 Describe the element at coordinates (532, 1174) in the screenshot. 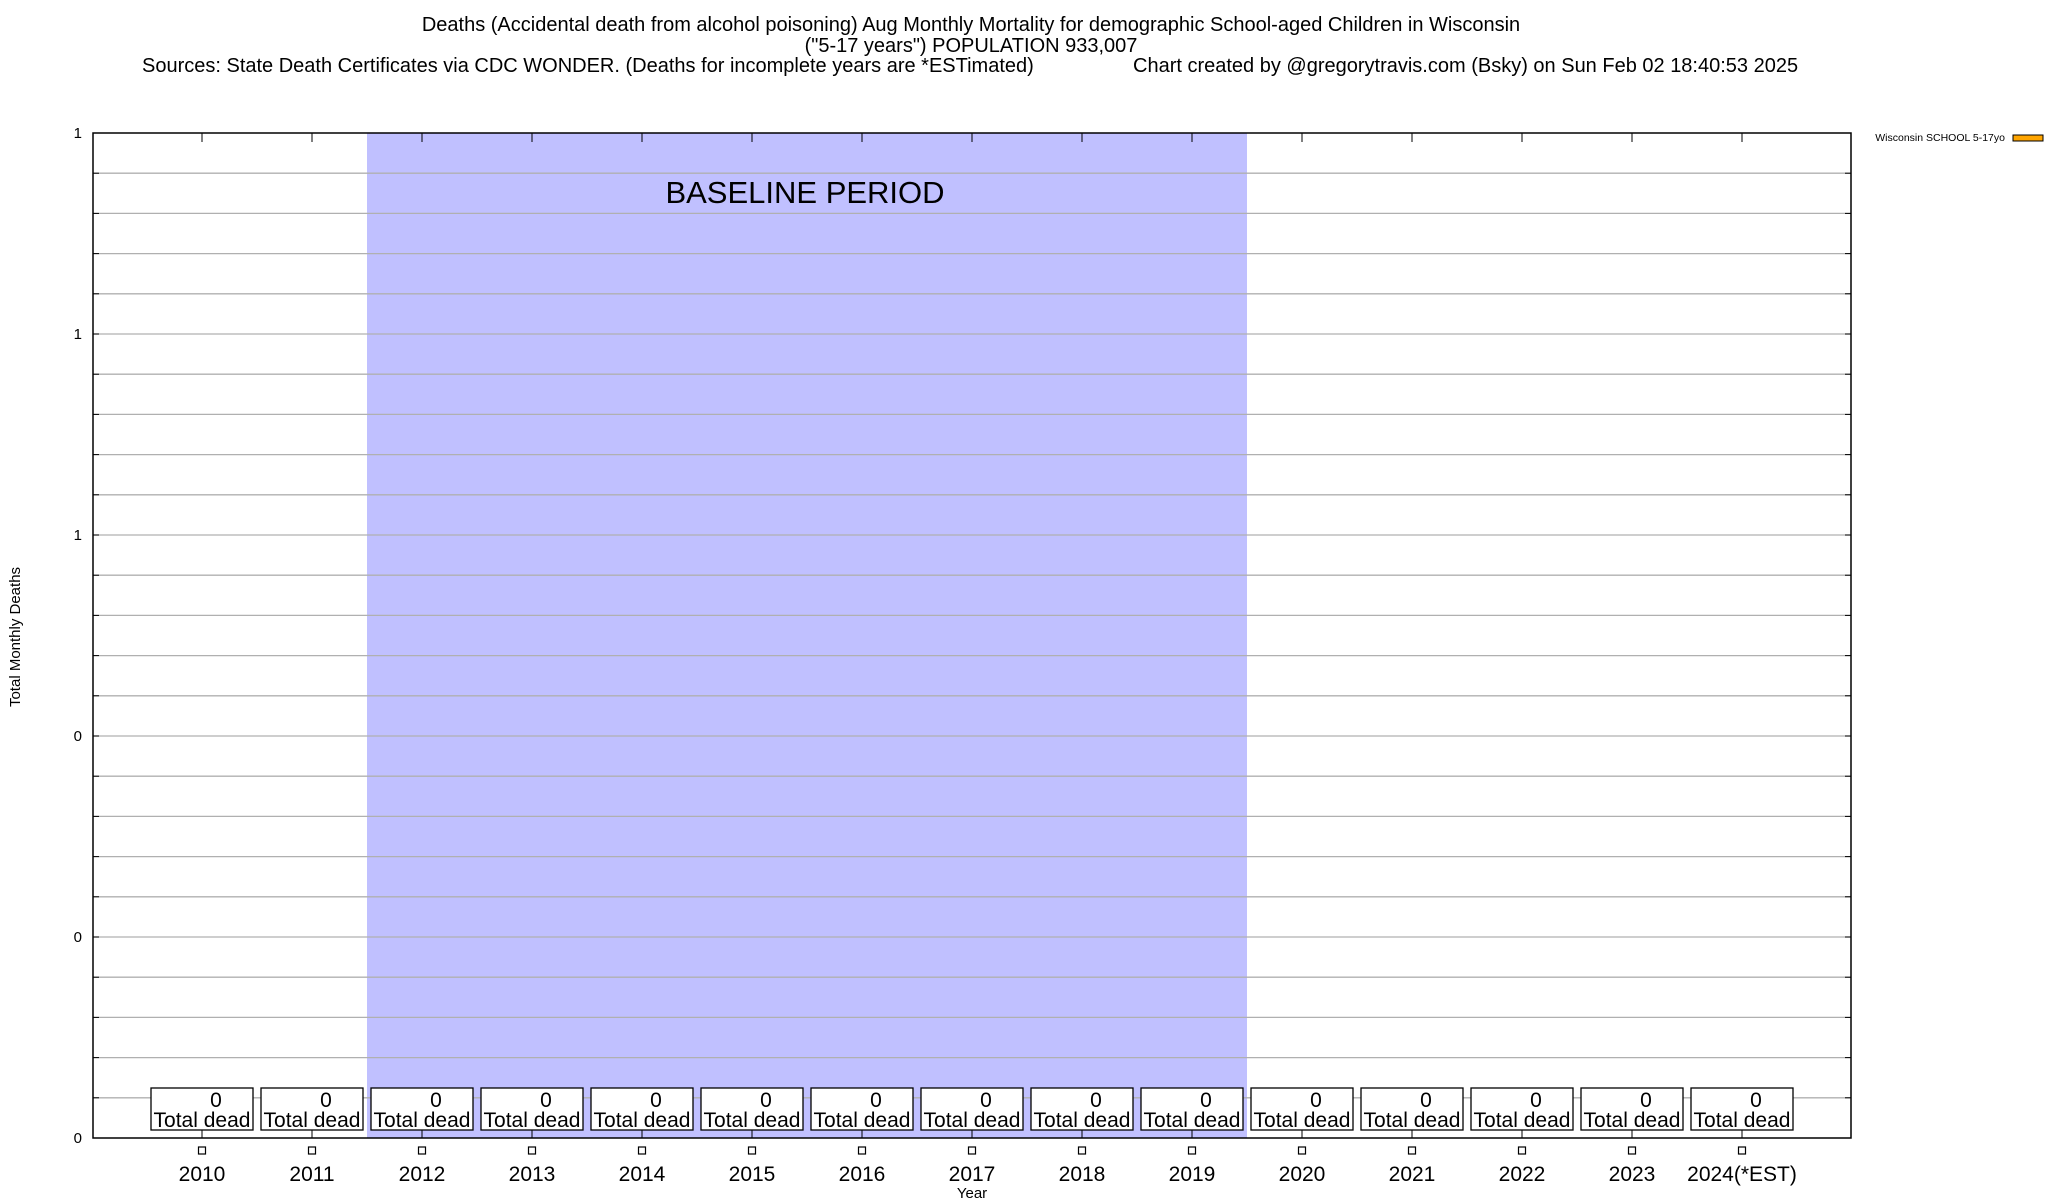

I see `x-tick-label: 2013` at that location.